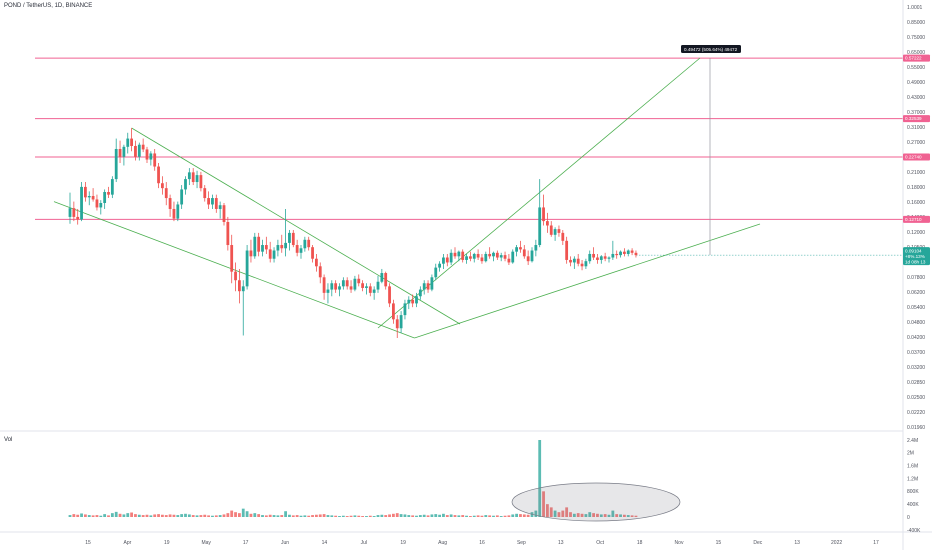 The width and height of the screenshot is (932, 550). What do you see at coordinates (596, 502) in the screenshot?
I see `volume-highlight-ellipse` at bounding box center [596, 502].